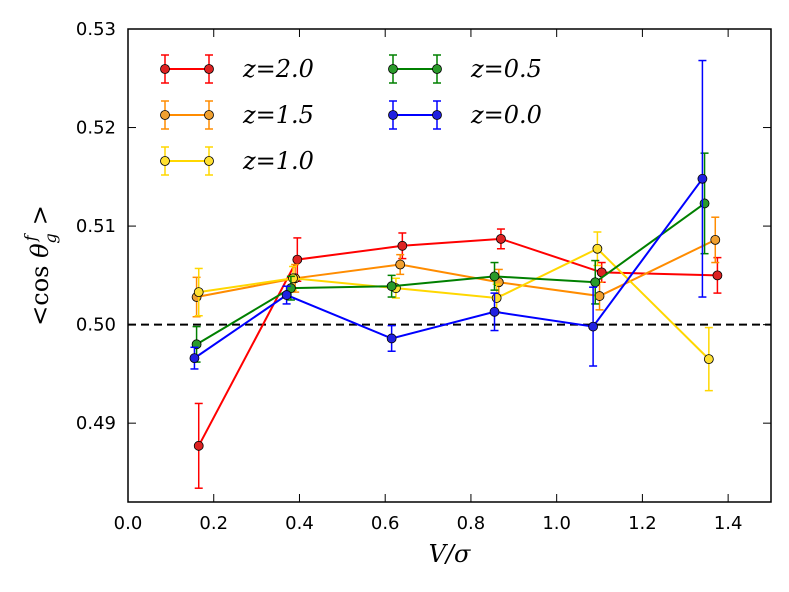 Image resolution: width=789 pixels, height=592 pixels. Describe the element at coordinates (237, 161) in the screenshot. I see `legend-item: z=1.0` at that location.